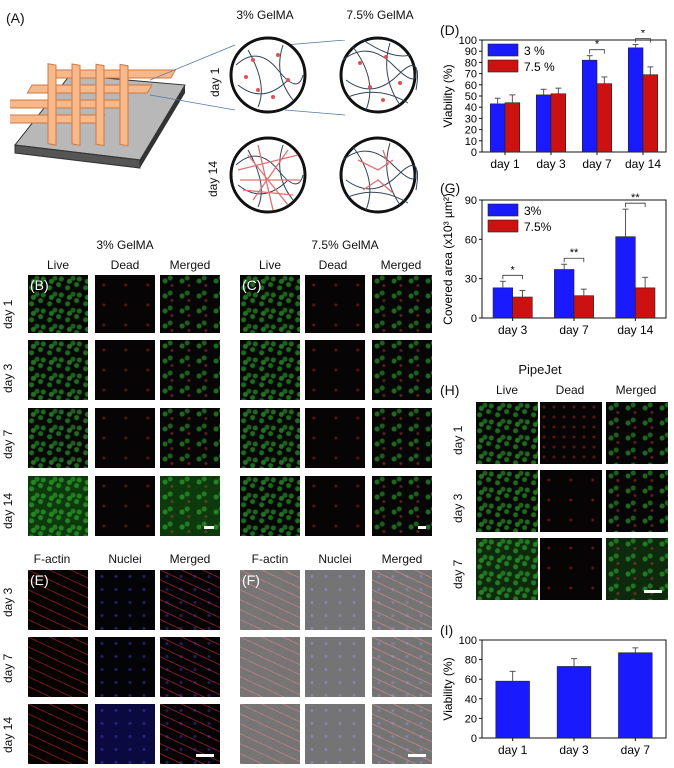  What do you see at coordinates (637, 501) in the screenshot?
I see `micrograph-pj-merged-day3` at bounding box center [637, 501].